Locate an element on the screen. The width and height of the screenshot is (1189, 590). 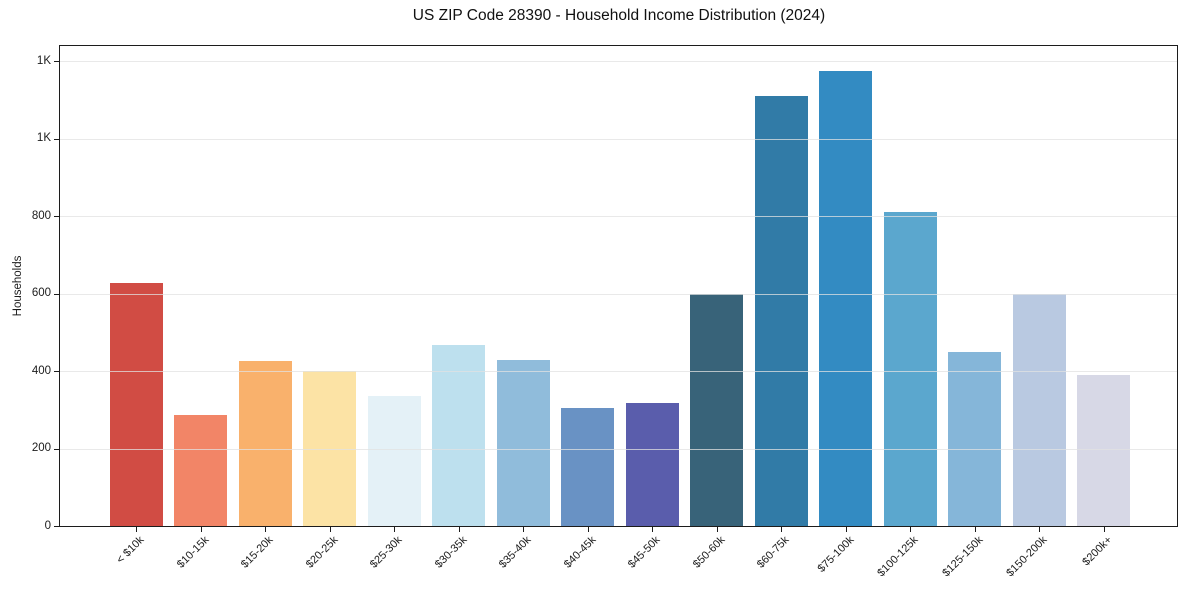
bar-$20-25k is located at coordinates (329, 448).